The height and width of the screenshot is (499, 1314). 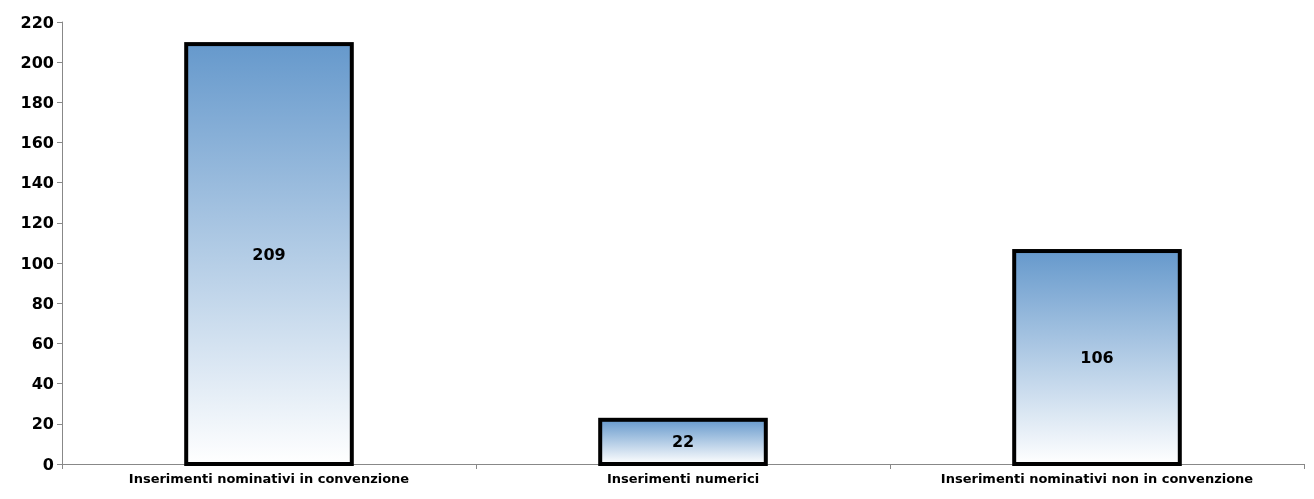 What do you see at coordinates (48, 464) in the screenshot?
I see `y-tick-label: 0` at bounding box center [48, 464].